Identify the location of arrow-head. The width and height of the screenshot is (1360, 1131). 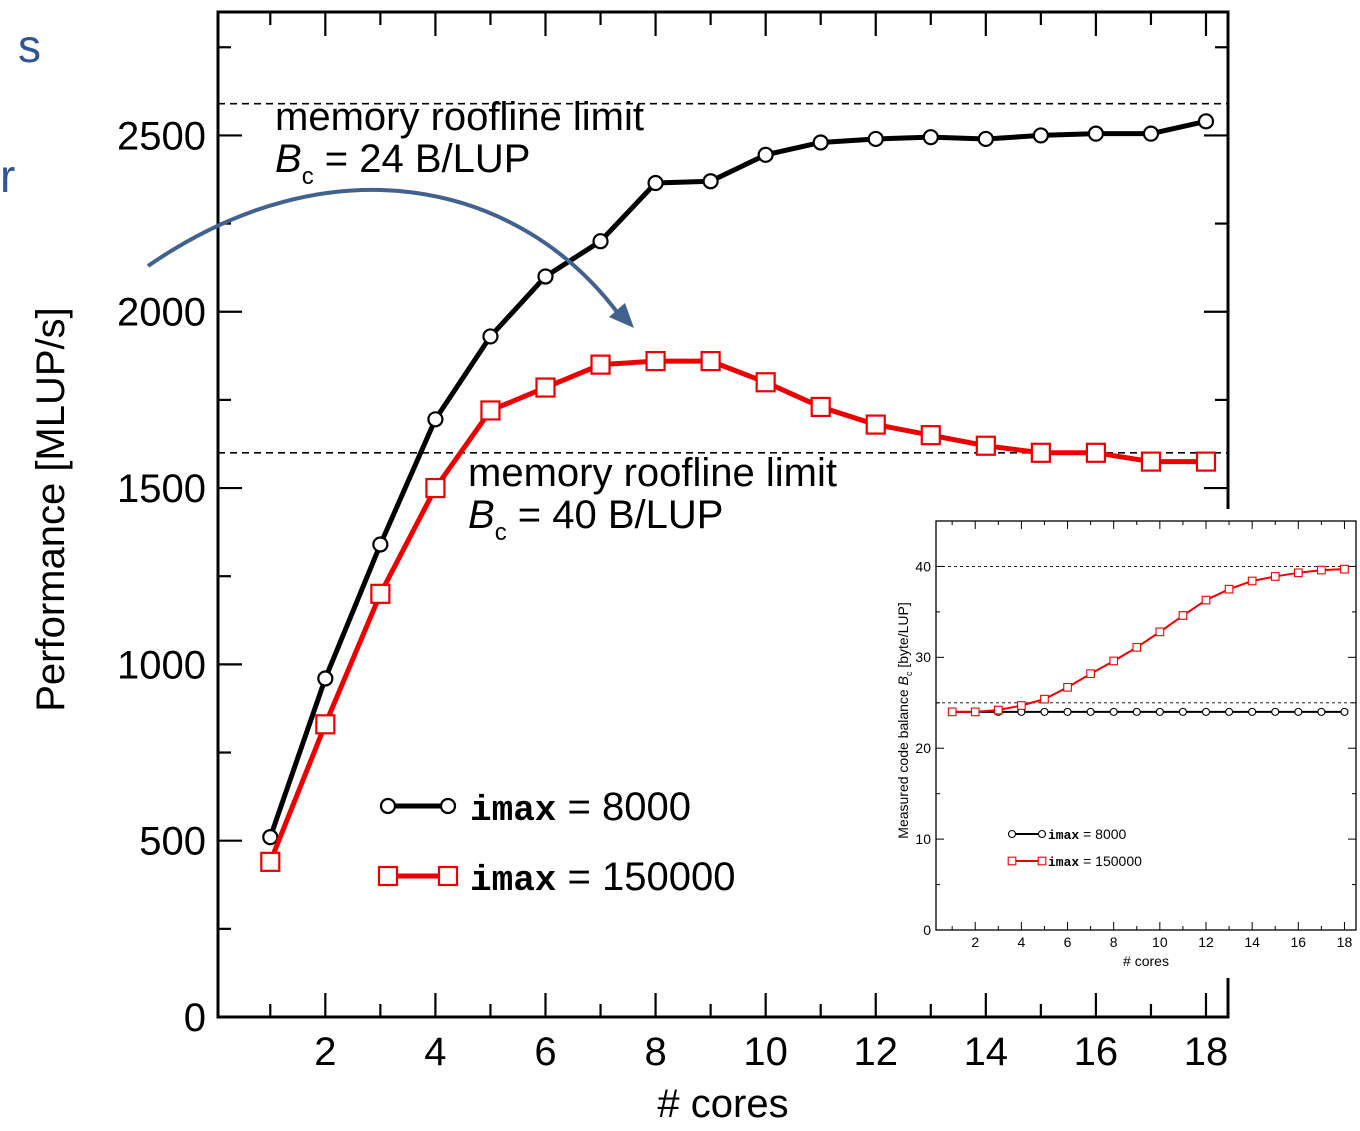
(621, 315).